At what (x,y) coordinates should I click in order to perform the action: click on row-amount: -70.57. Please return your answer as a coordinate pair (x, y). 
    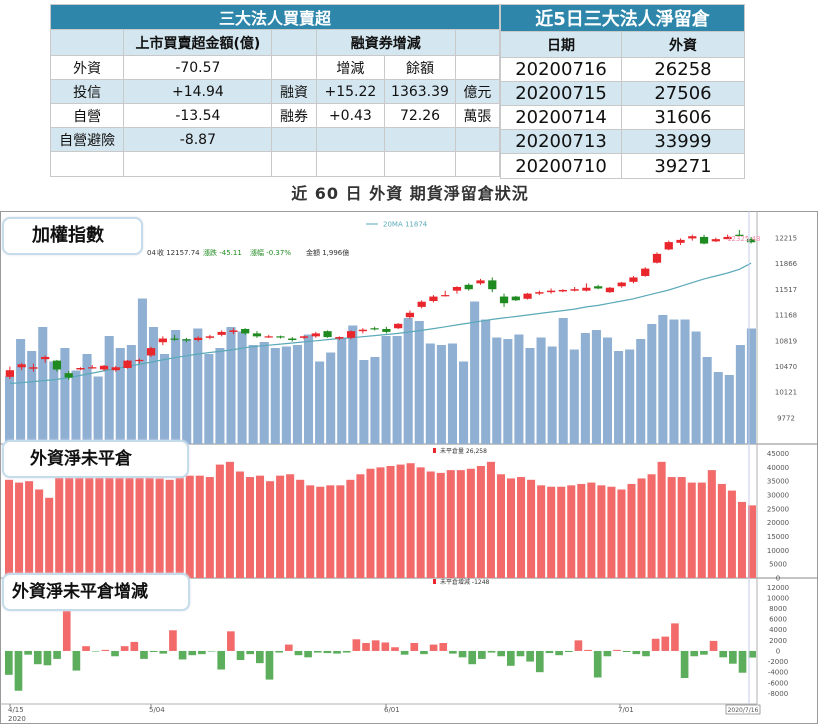
    Looking at the image, I should click on (198, 67).